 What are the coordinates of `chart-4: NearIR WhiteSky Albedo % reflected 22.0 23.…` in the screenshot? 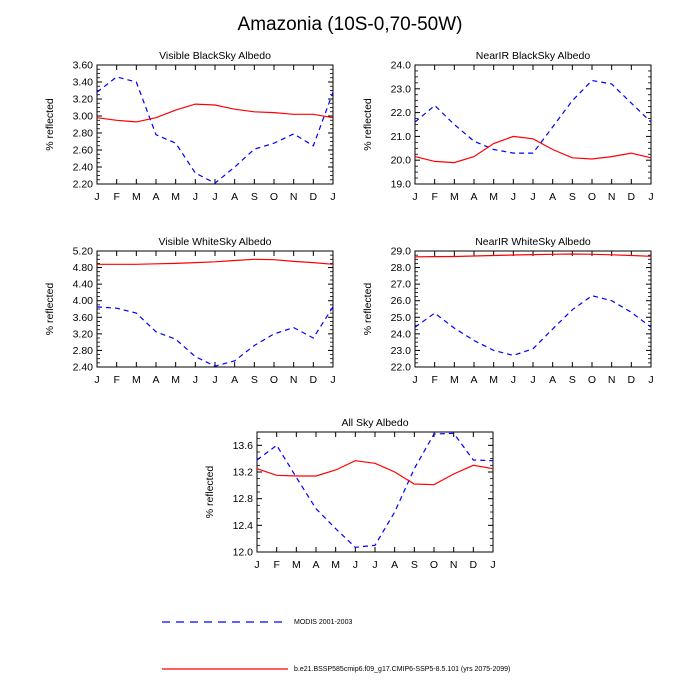 It's located at (508, 311).